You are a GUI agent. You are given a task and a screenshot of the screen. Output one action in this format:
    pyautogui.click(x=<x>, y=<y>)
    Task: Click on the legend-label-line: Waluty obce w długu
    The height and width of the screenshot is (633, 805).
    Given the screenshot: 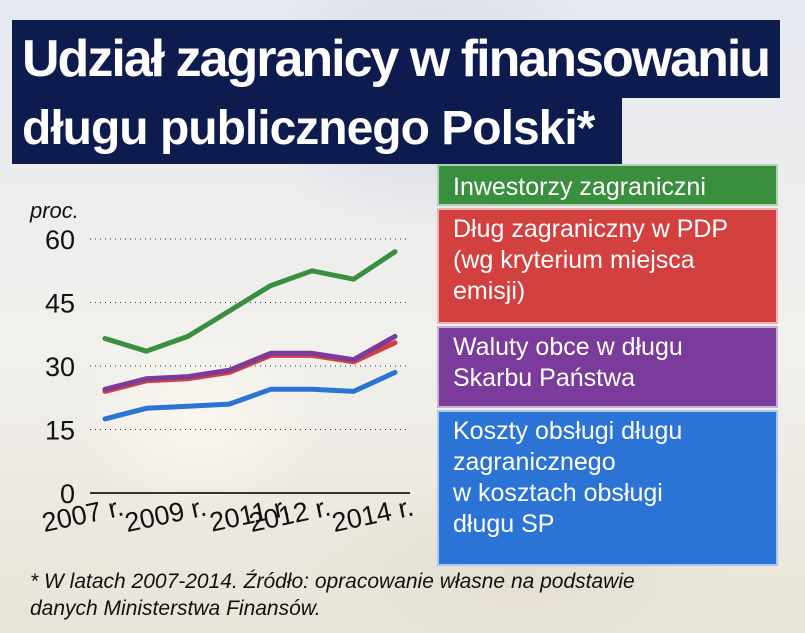 What is the action you would take?
    pyautogui.click(x=568, y=347)
    